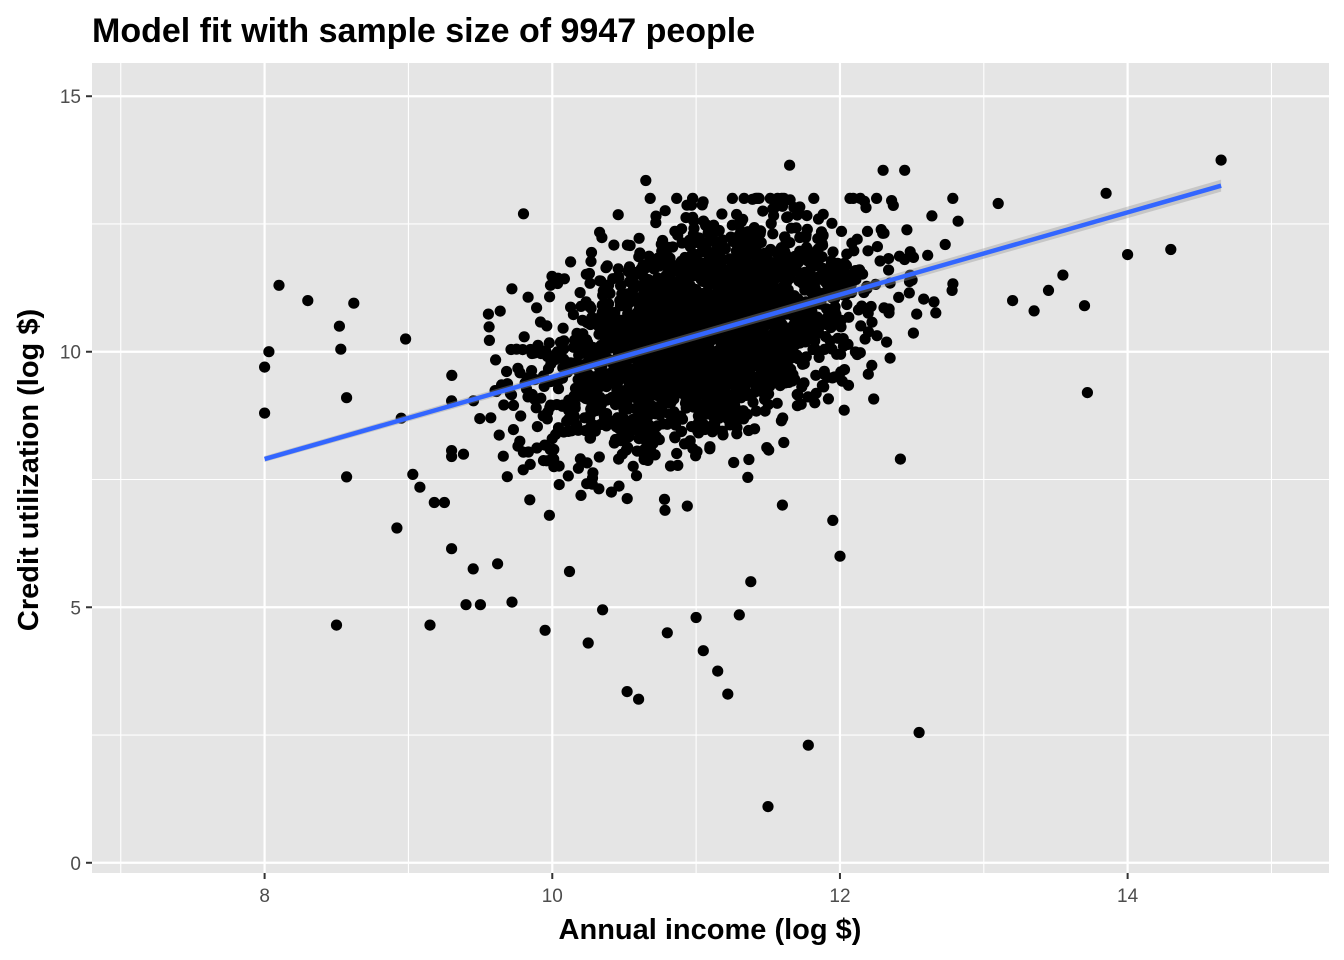 The width and height of the screenshot is (1344, 960). I want to click on x-tick-label: 12, so click(839, 896).